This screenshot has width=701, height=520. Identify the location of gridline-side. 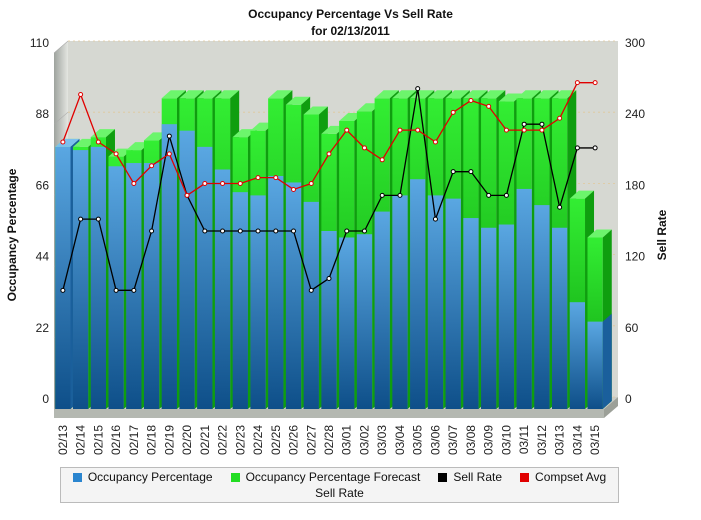
(61, 47).